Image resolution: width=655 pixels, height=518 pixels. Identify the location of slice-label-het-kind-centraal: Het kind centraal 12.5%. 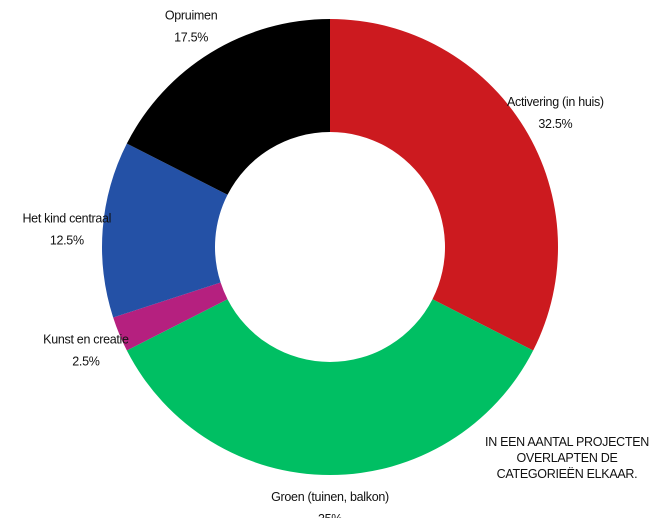
(66, 229).